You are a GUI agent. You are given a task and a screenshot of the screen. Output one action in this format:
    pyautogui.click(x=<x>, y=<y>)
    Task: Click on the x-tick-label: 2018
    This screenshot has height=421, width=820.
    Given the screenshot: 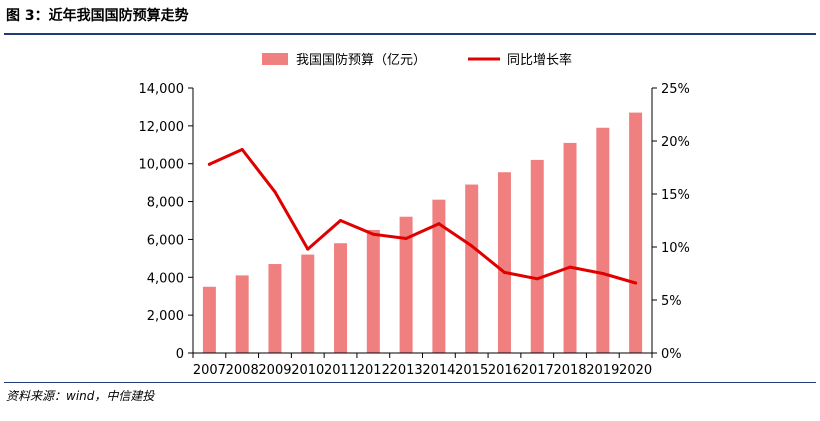 What is the action you would take?
    pyautogui.click(x=569, y=370)
    